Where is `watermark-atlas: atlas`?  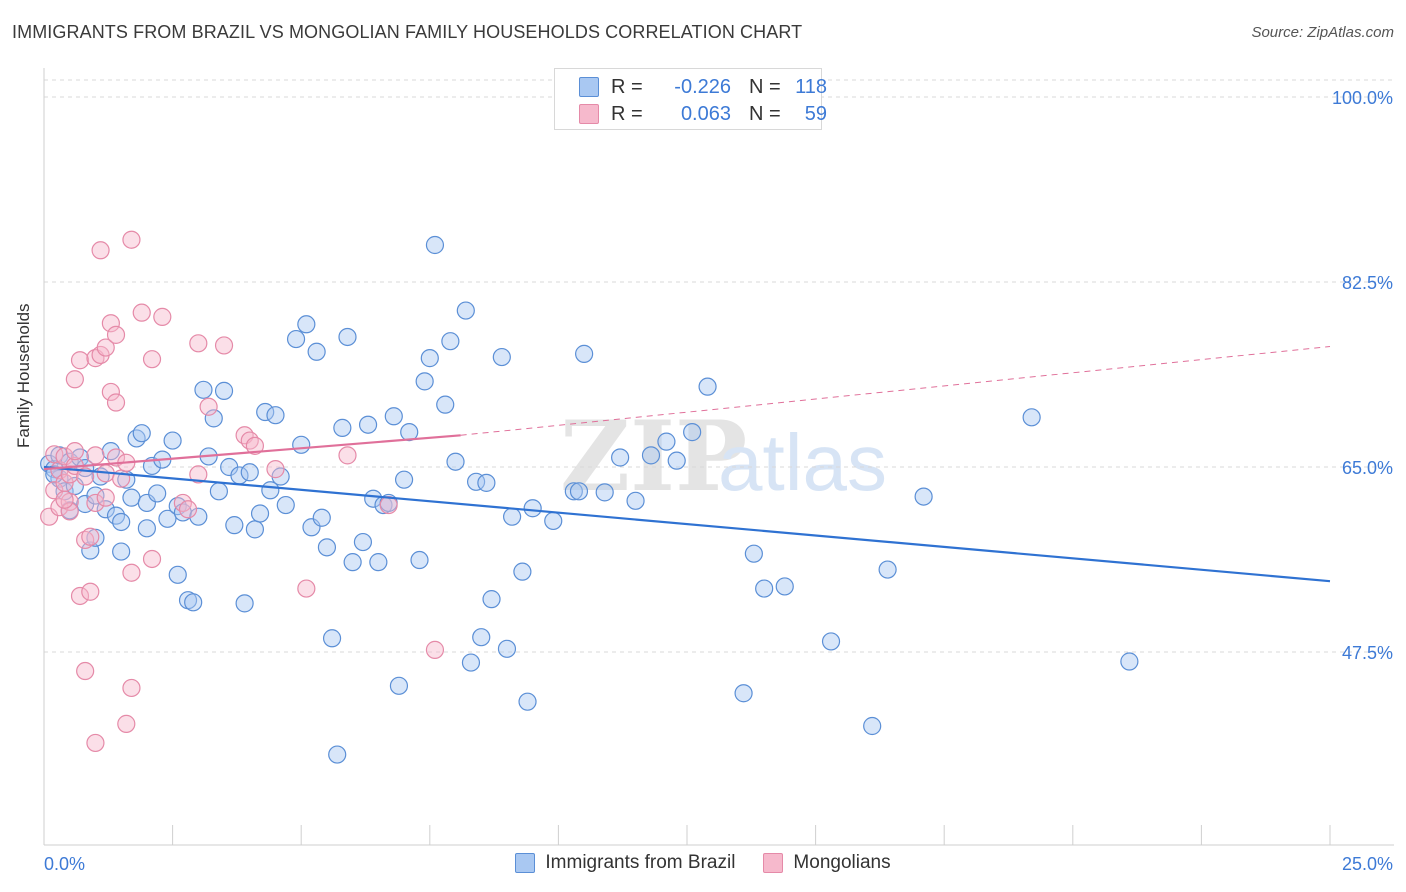
watermark-atlas: atlas is located at coordinates (802, 462).